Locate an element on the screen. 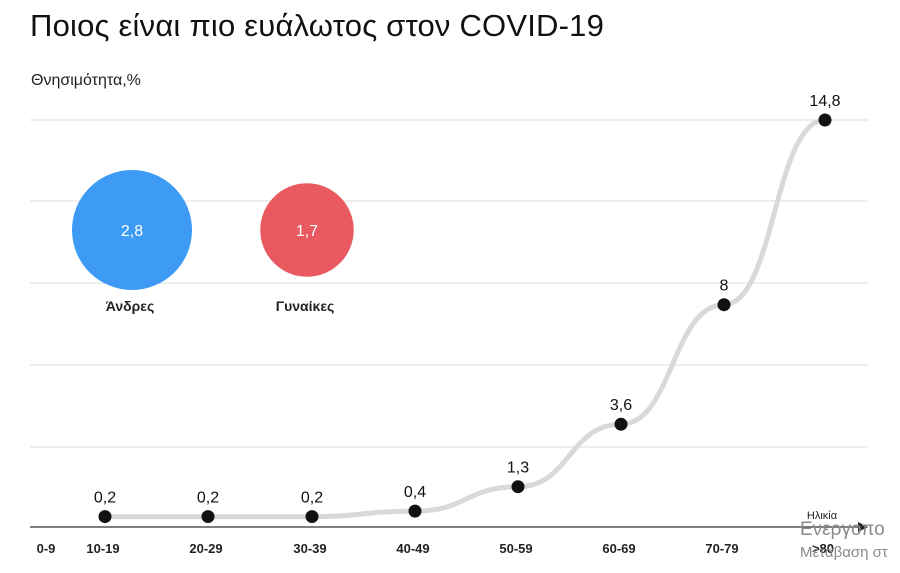 The image size is (900, 573). x-tick-label: 0-9 is located at coordinates (46, 548).